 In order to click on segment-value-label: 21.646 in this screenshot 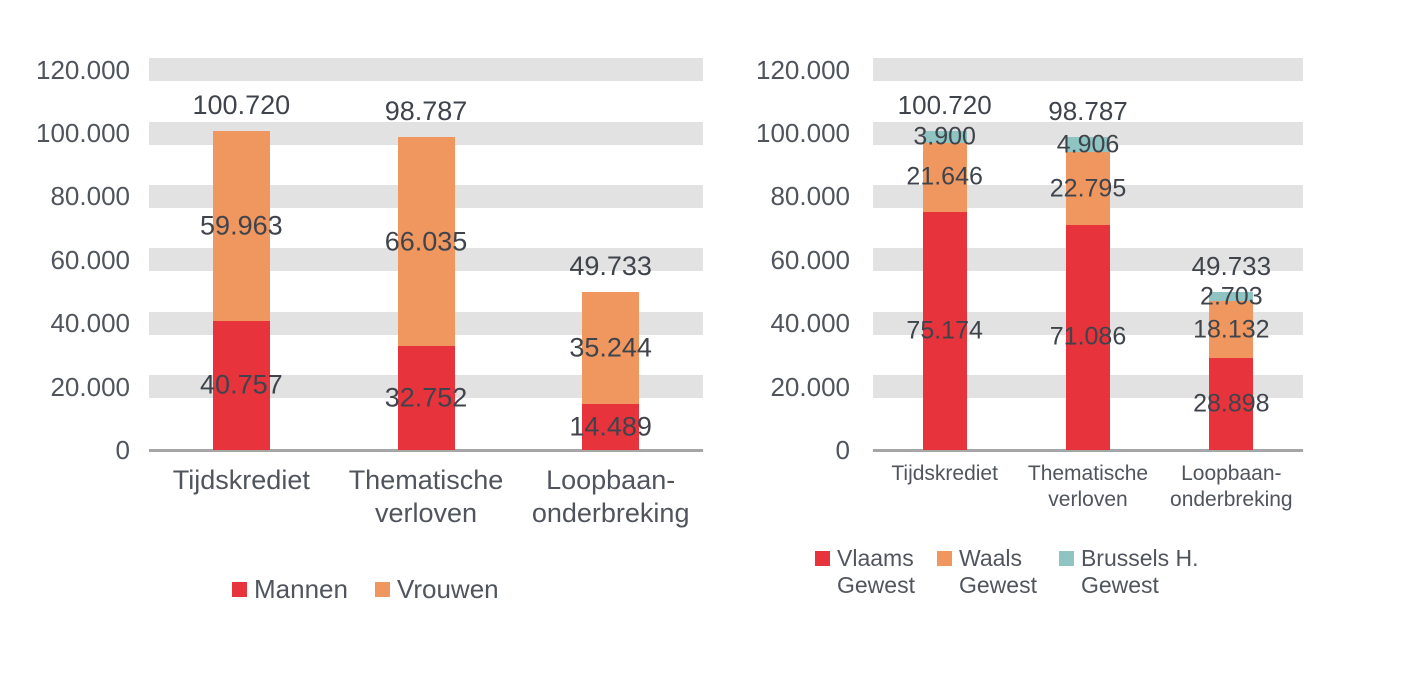, I will do `click(944, 176)`.